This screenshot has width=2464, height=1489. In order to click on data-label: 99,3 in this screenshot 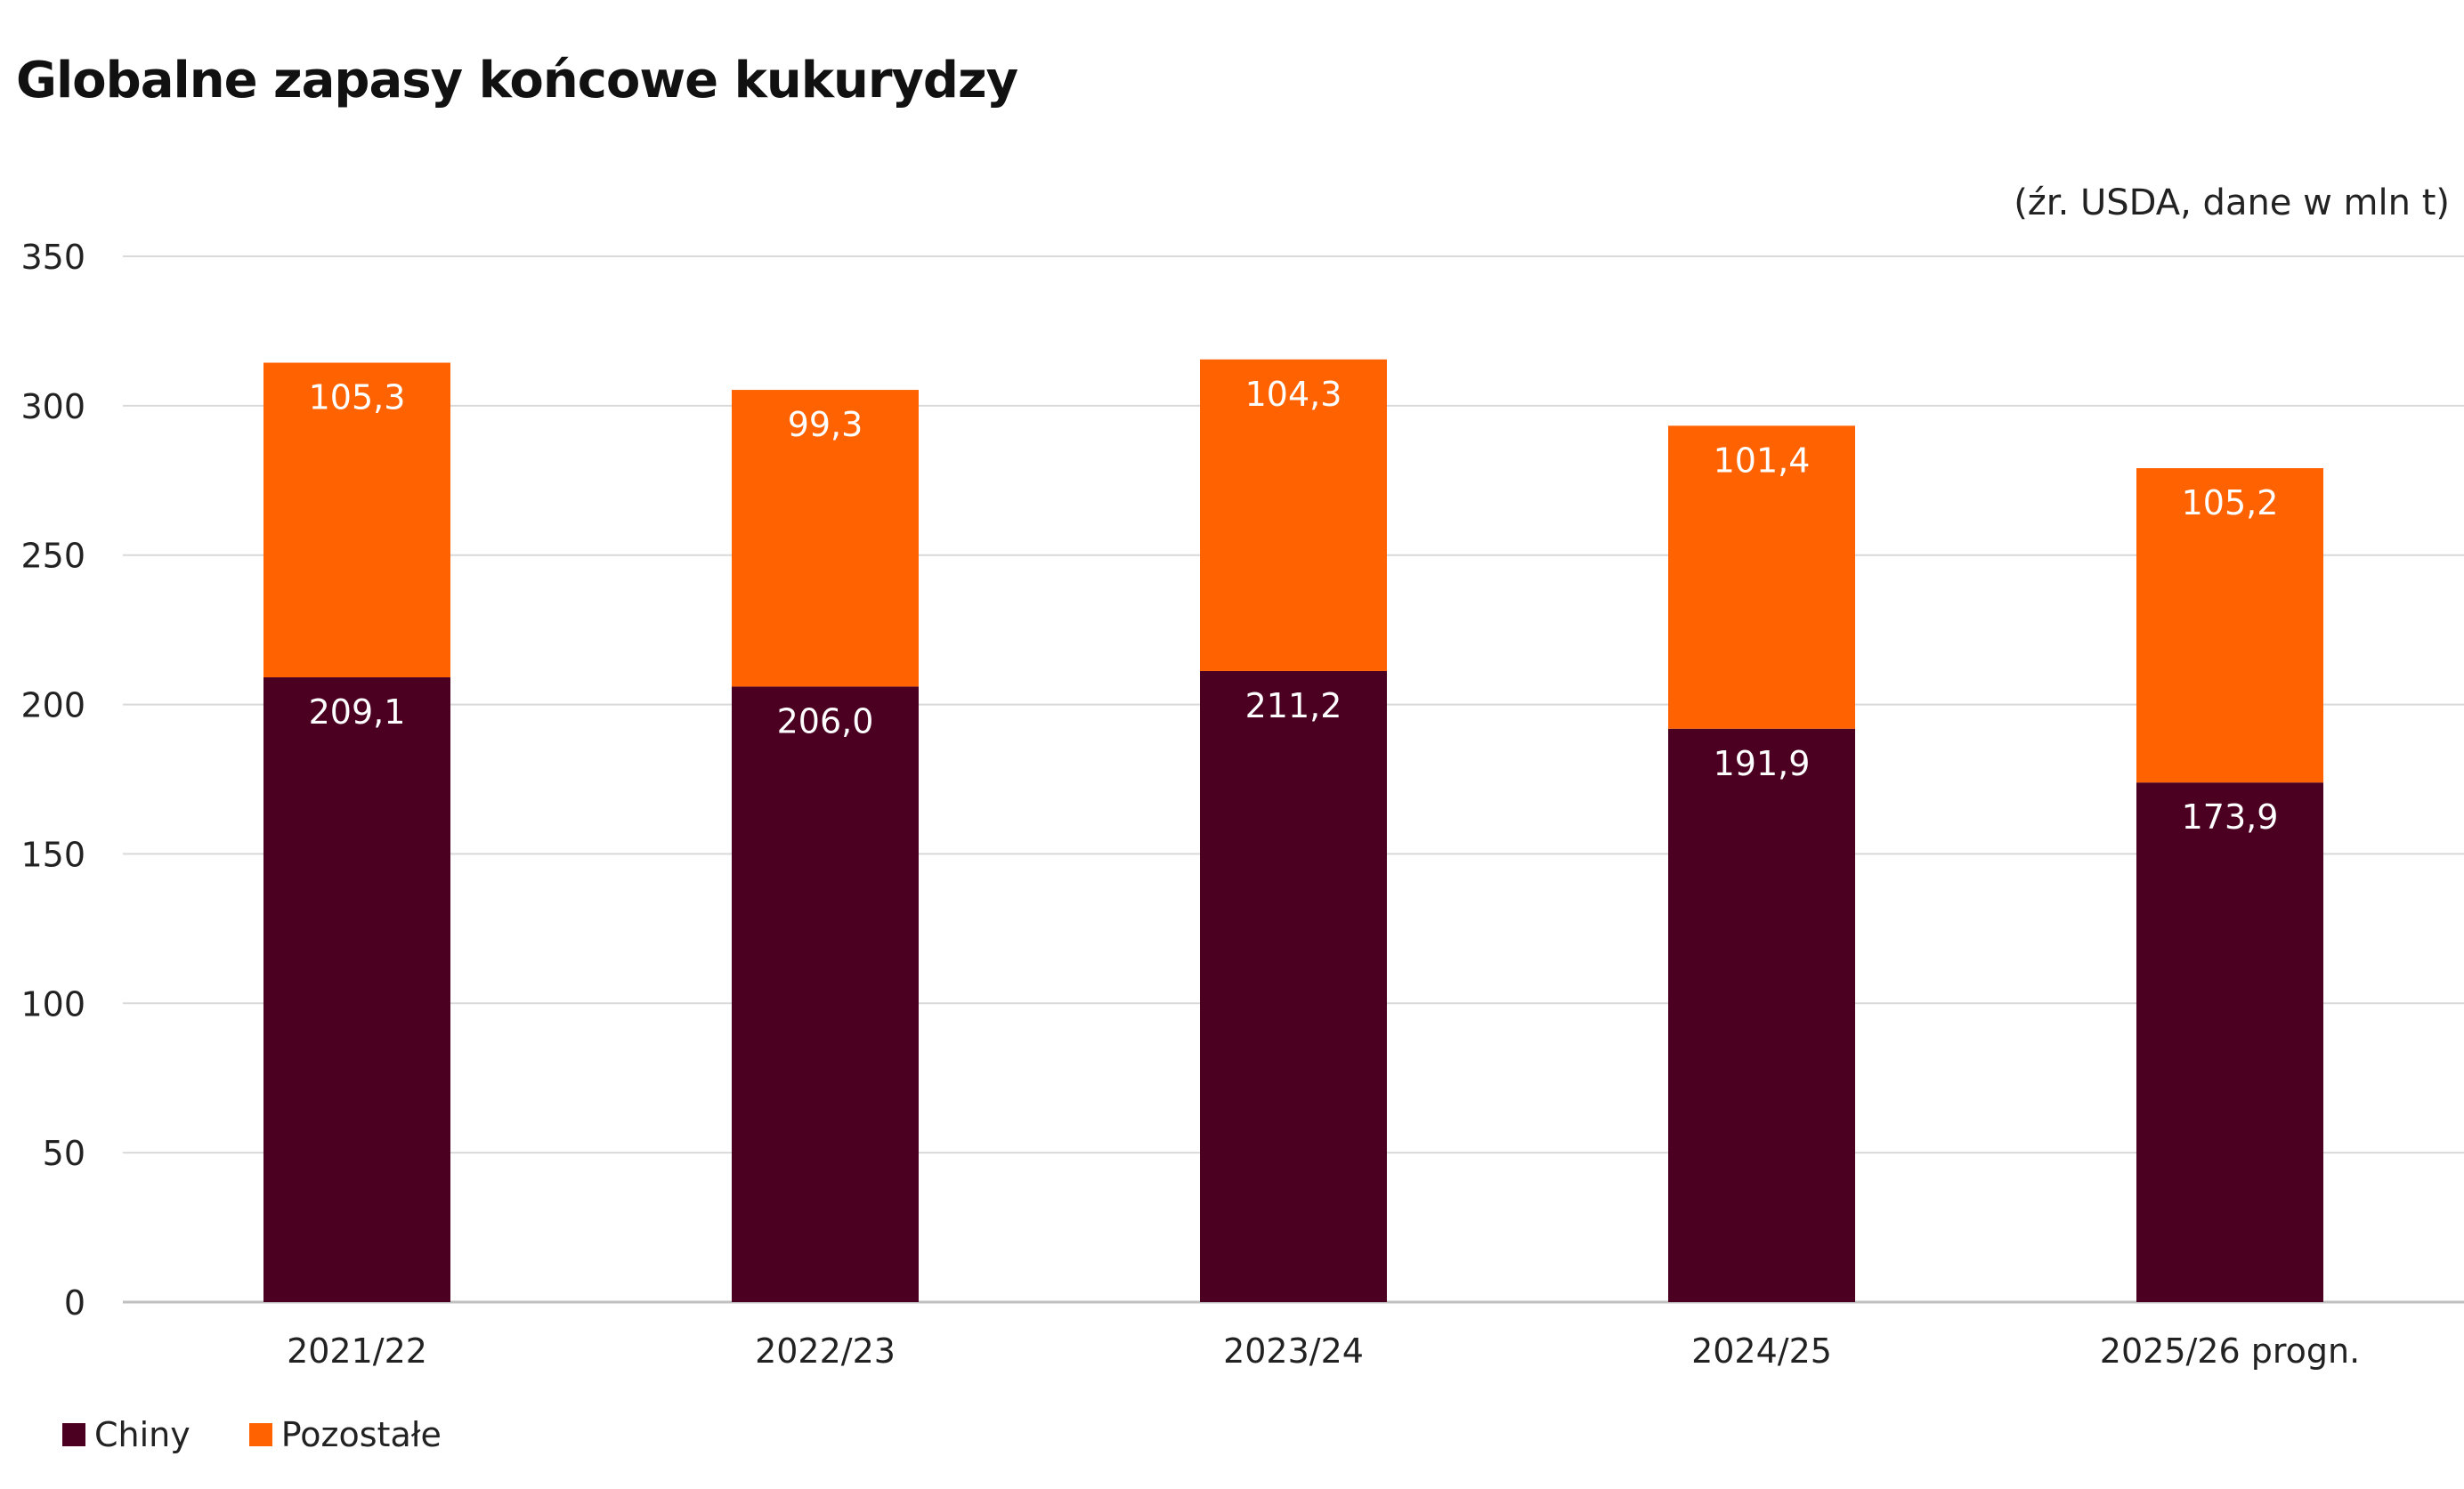, I will do `click(825, 424)`.